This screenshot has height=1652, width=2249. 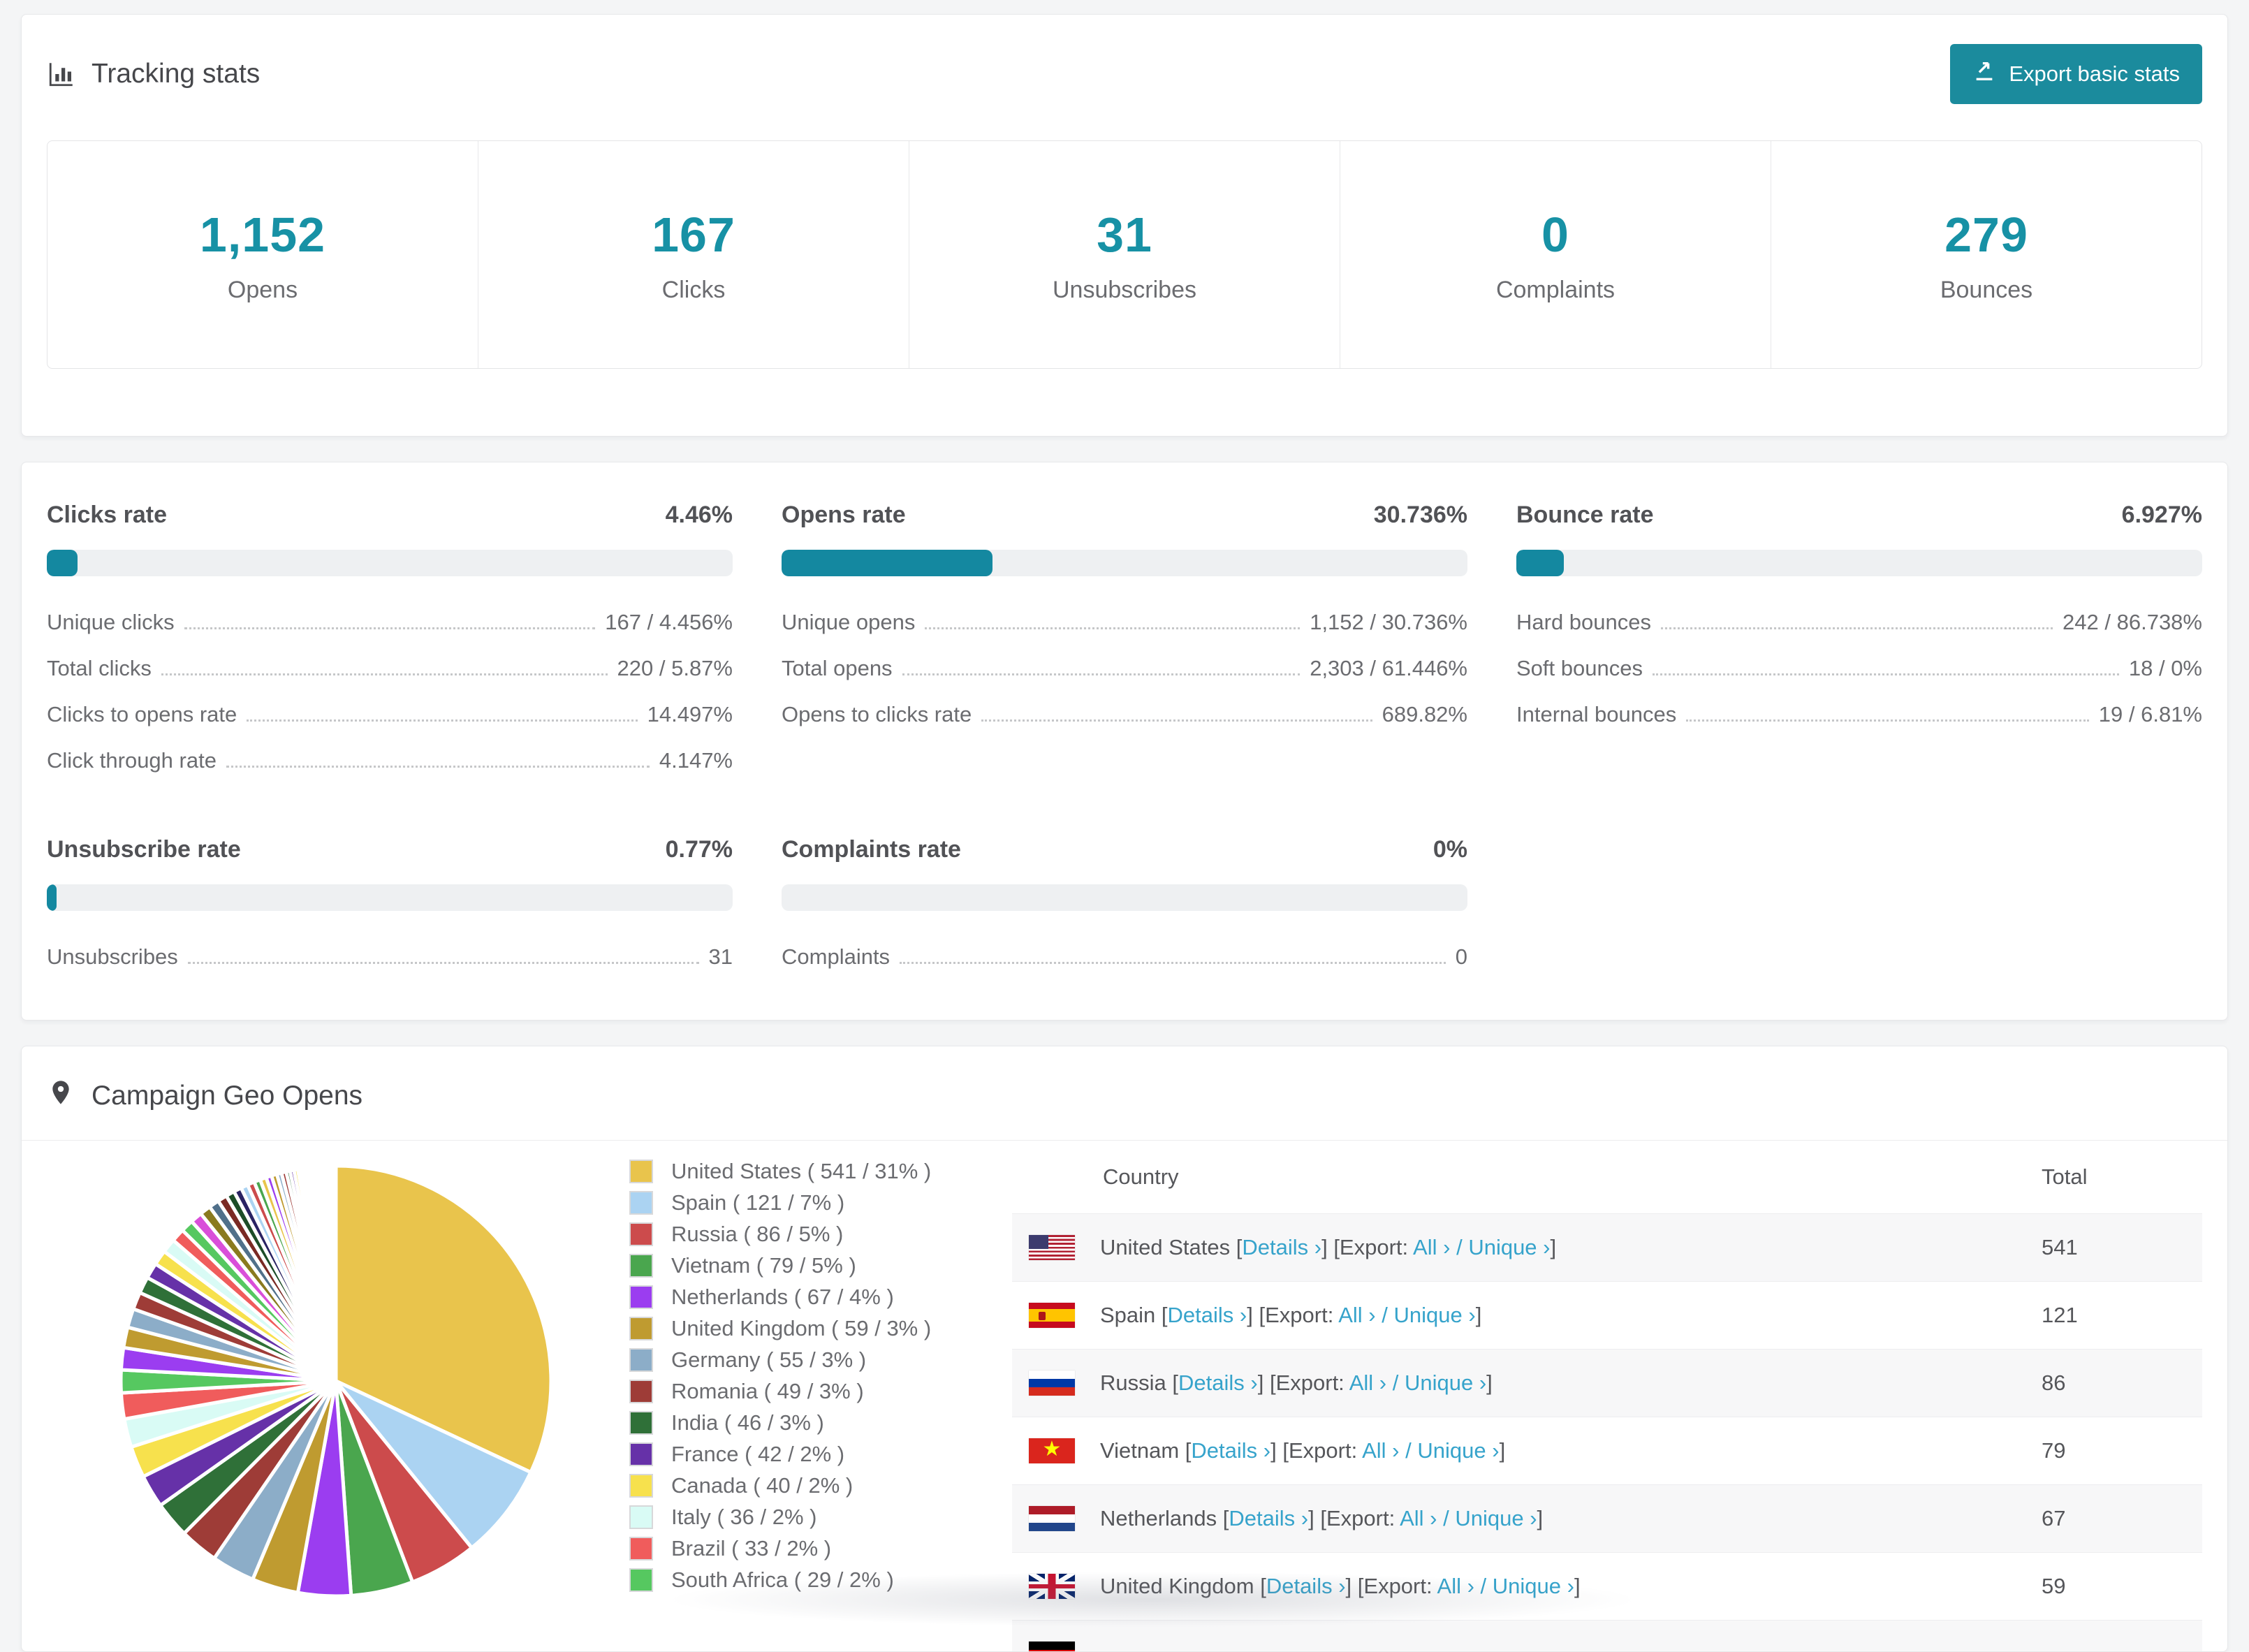 I want to click on metric-row: Unique clicks 167 / 4.456%, so click(x=390, y=622).